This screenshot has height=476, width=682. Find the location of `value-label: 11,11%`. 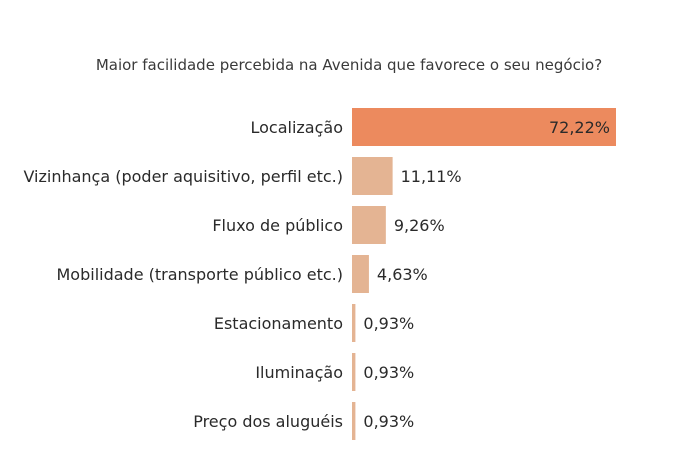

value-label: 11,11% is located at coordinates (431, 176).